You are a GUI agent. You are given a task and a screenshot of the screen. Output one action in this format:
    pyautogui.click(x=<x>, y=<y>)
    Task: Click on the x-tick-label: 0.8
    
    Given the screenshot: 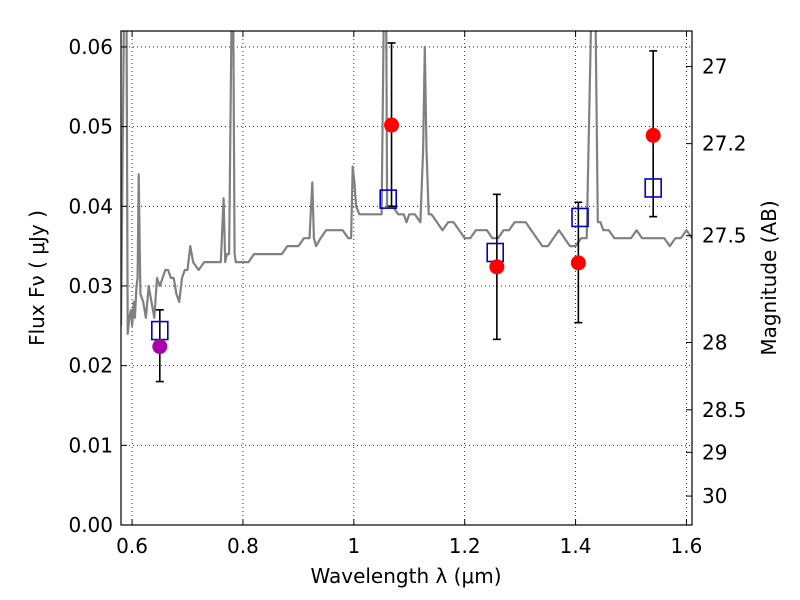 What is the action you would take?
    pyautogui.click(x=243, y=546)
    